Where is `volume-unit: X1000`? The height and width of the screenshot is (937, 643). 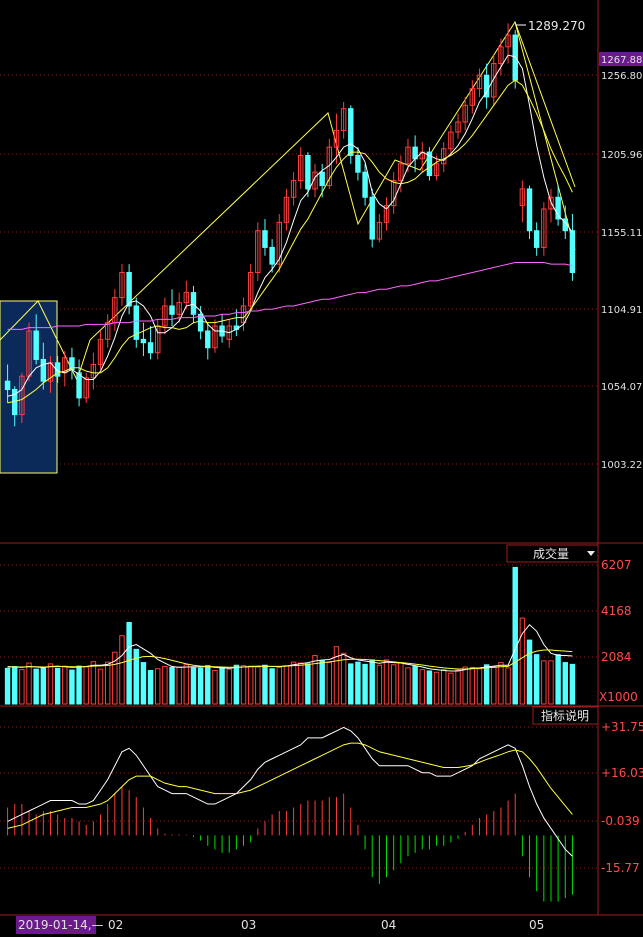
volume-unit: X1000 is located at coordinates (618, 697).